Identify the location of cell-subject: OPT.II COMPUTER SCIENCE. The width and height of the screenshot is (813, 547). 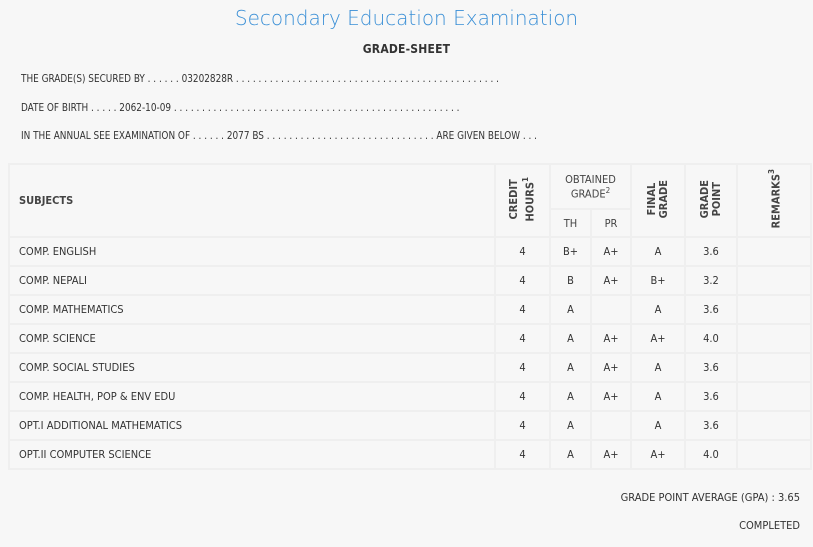
(252, 454).